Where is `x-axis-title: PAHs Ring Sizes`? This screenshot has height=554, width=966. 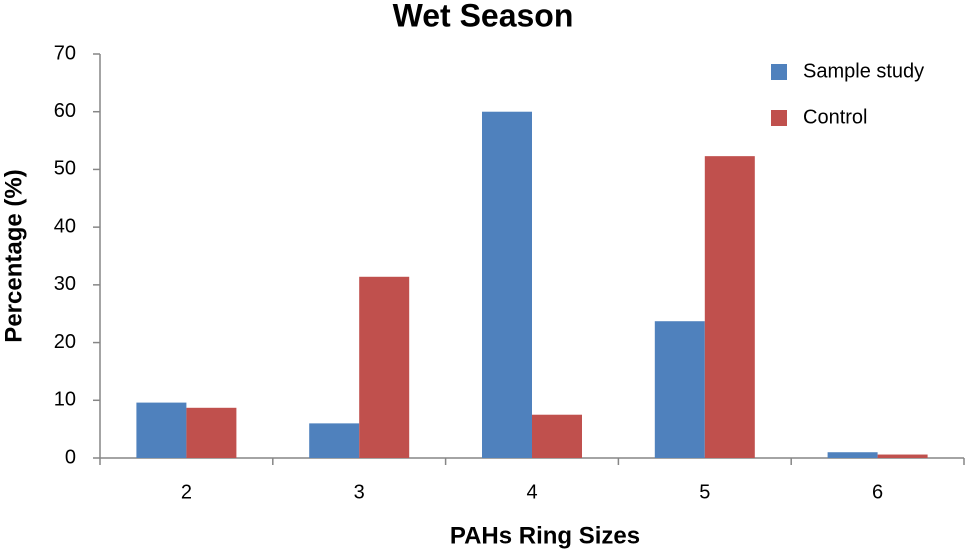 x-axis-title: PAHs Ring Sizes is located at coordinates (545, 535).